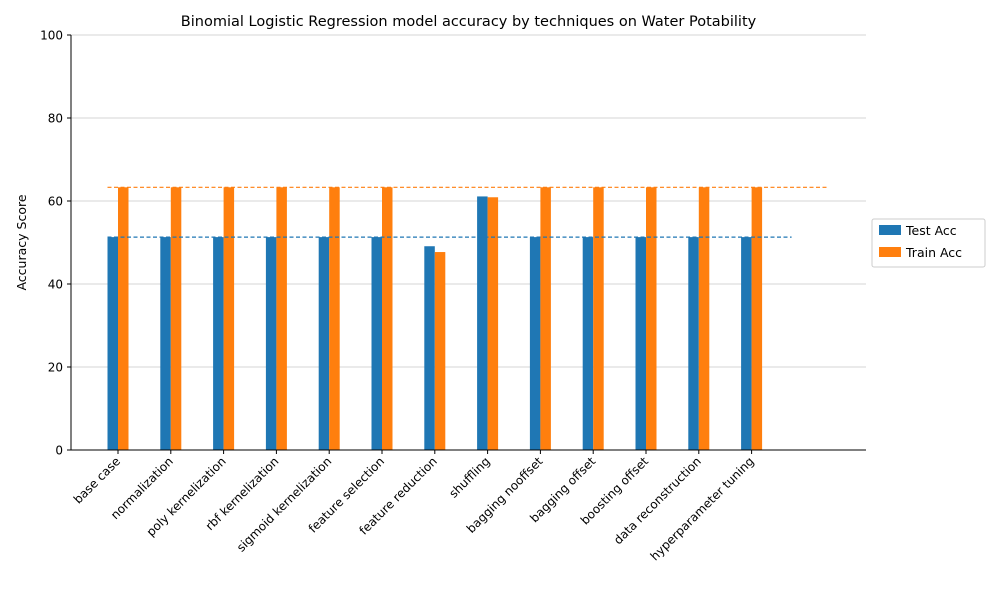 This screenshot has height=600, width=1000. What do you see at coordinates (55, 368) in the screenshot?
I see `y-tick-label: 20` at bounding box center [55, 368].